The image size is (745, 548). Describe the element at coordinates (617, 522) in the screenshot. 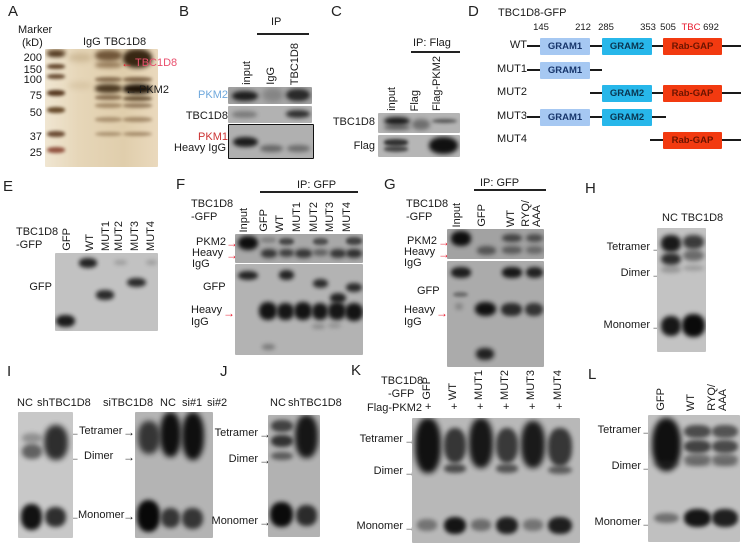

I see `row-label-monomer: Monomer` at that location.